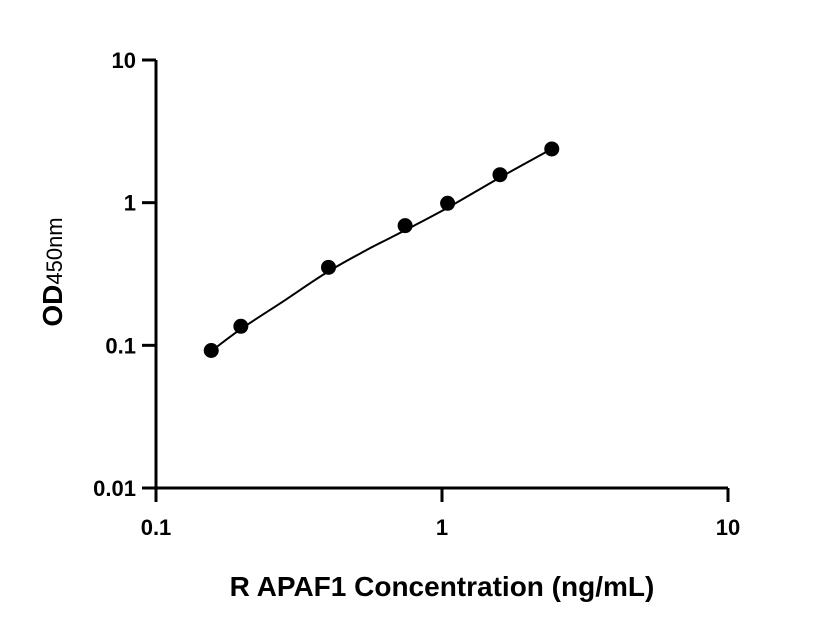 This screenshot has width=816, height=640. What do you see at coordinates (728, 527) in the screenshot?
I see `x-tick-label: 10` at bounding box center [728, 527].